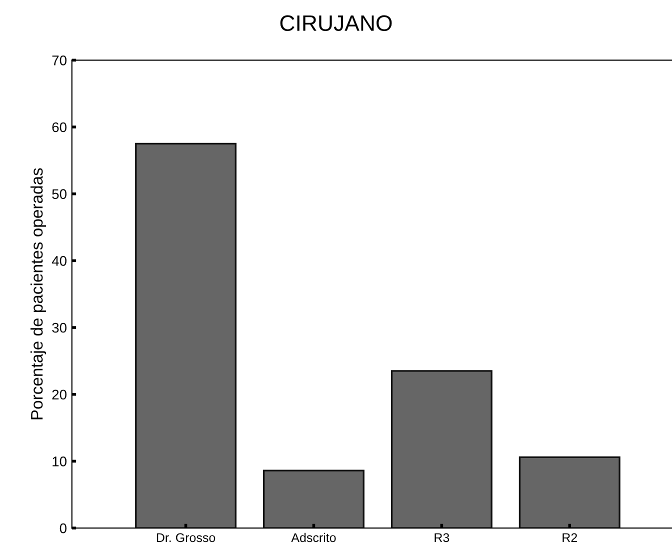 The width and height of the screenshot is (672, 557). Describe the element at coordinates (59, 127) in the screenshot. I see `y-tick-label: 60` at that location.